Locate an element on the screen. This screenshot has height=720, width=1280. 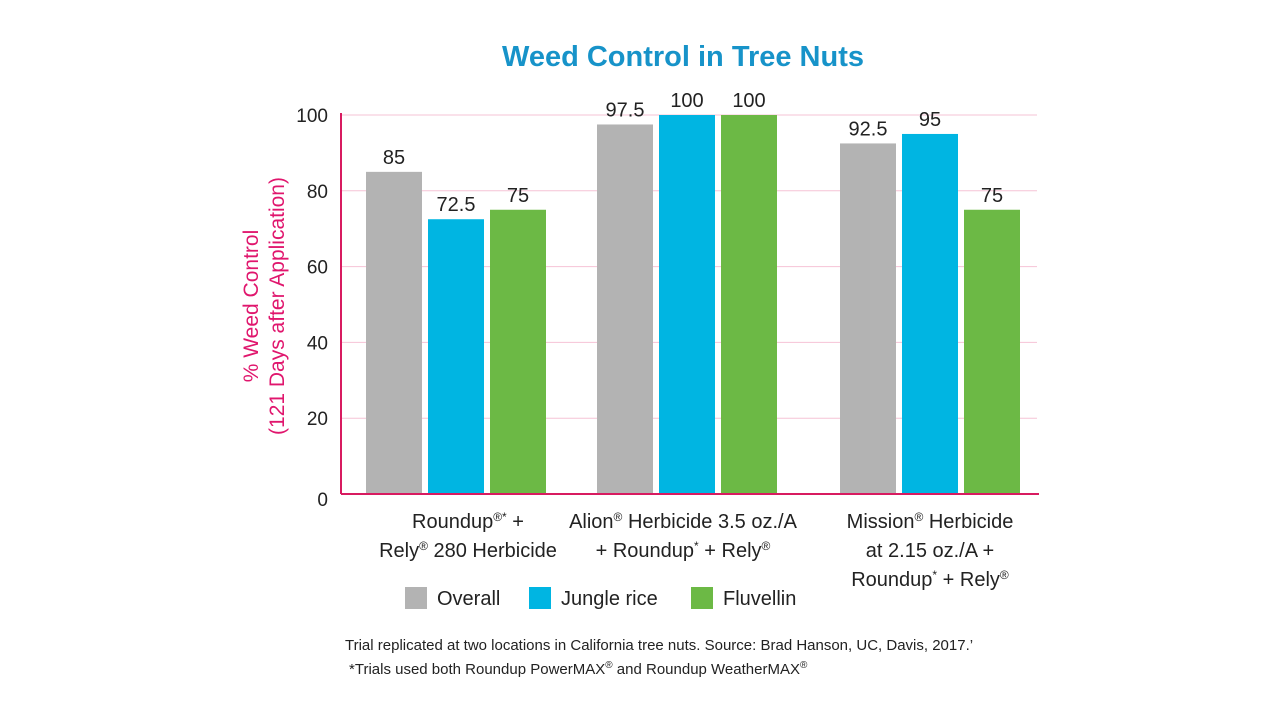
y-tick-label-40: 40 is located at coordinates (317, 343).